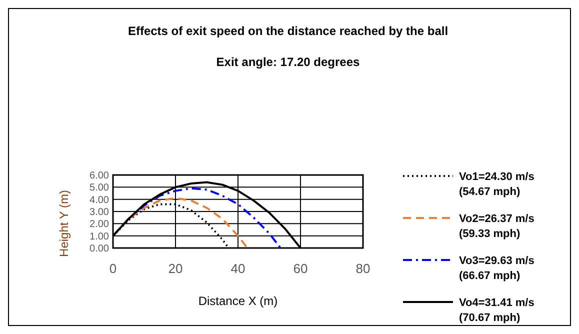 The width and height of the screenshot is (579, 334). What do you see at coordinates (238, 301) in the screenshot?
I see `x-axis-title: Distance X (m)` at bounding box center [238, 301].